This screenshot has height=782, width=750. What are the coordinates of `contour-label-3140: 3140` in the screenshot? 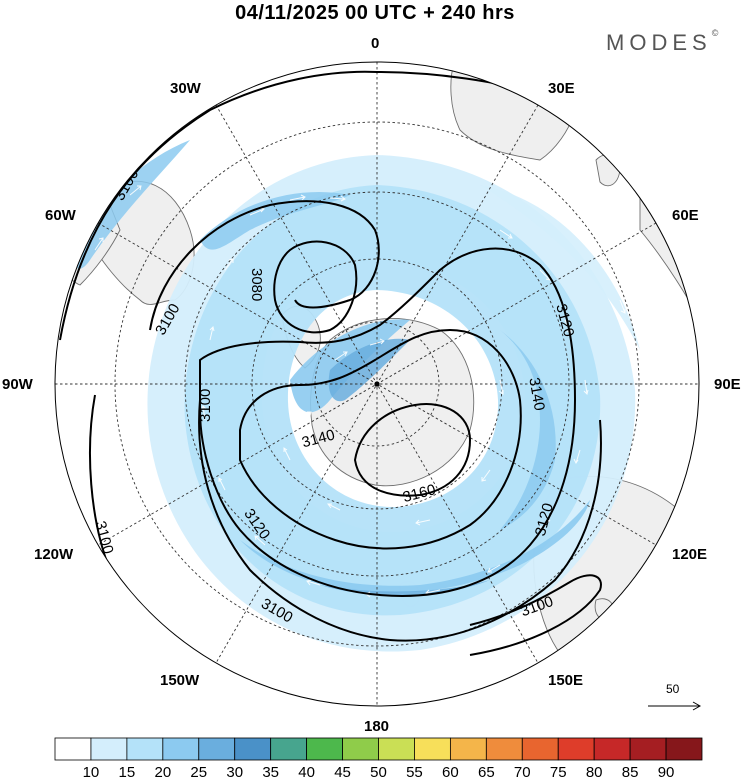 It's located at (536, 394).